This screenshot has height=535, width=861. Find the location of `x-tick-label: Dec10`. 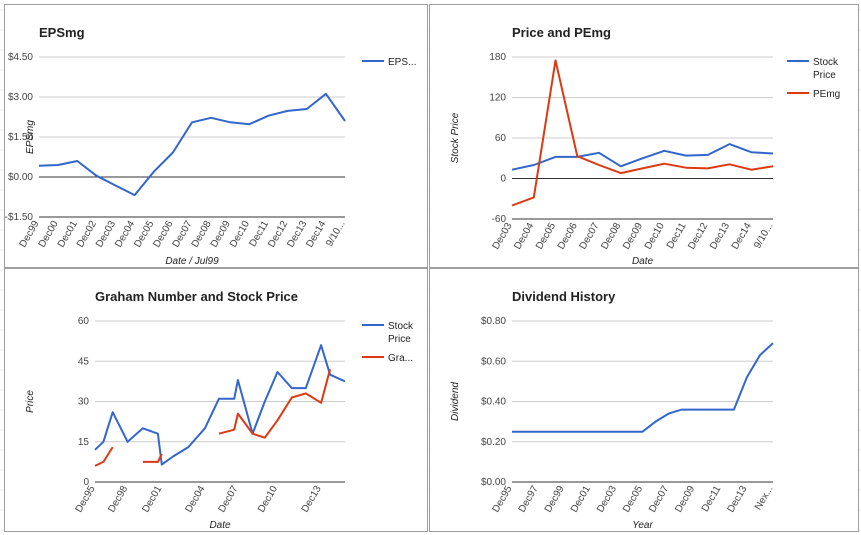

x-tick-label: Dec10 is located at coordinates (268, 499).